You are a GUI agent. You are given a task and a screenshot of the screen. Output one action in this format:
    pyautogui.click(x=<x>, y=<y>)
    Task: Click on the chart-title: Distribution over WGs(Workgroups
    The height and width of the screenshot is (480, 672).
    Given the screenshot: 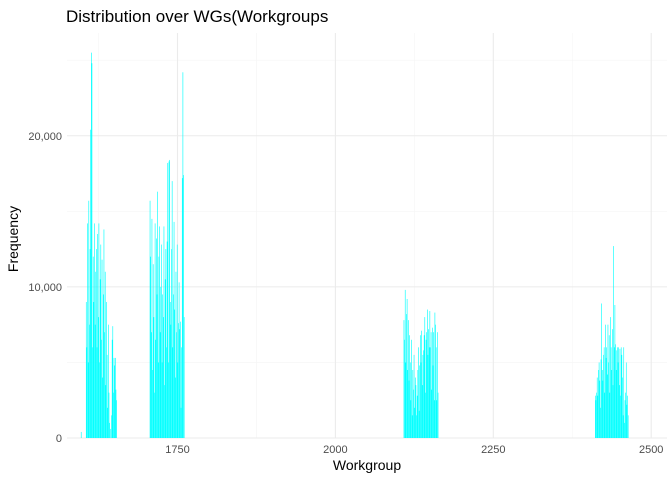 What is the action you would take?
    pyautogui.click(x=197, y=16)
    